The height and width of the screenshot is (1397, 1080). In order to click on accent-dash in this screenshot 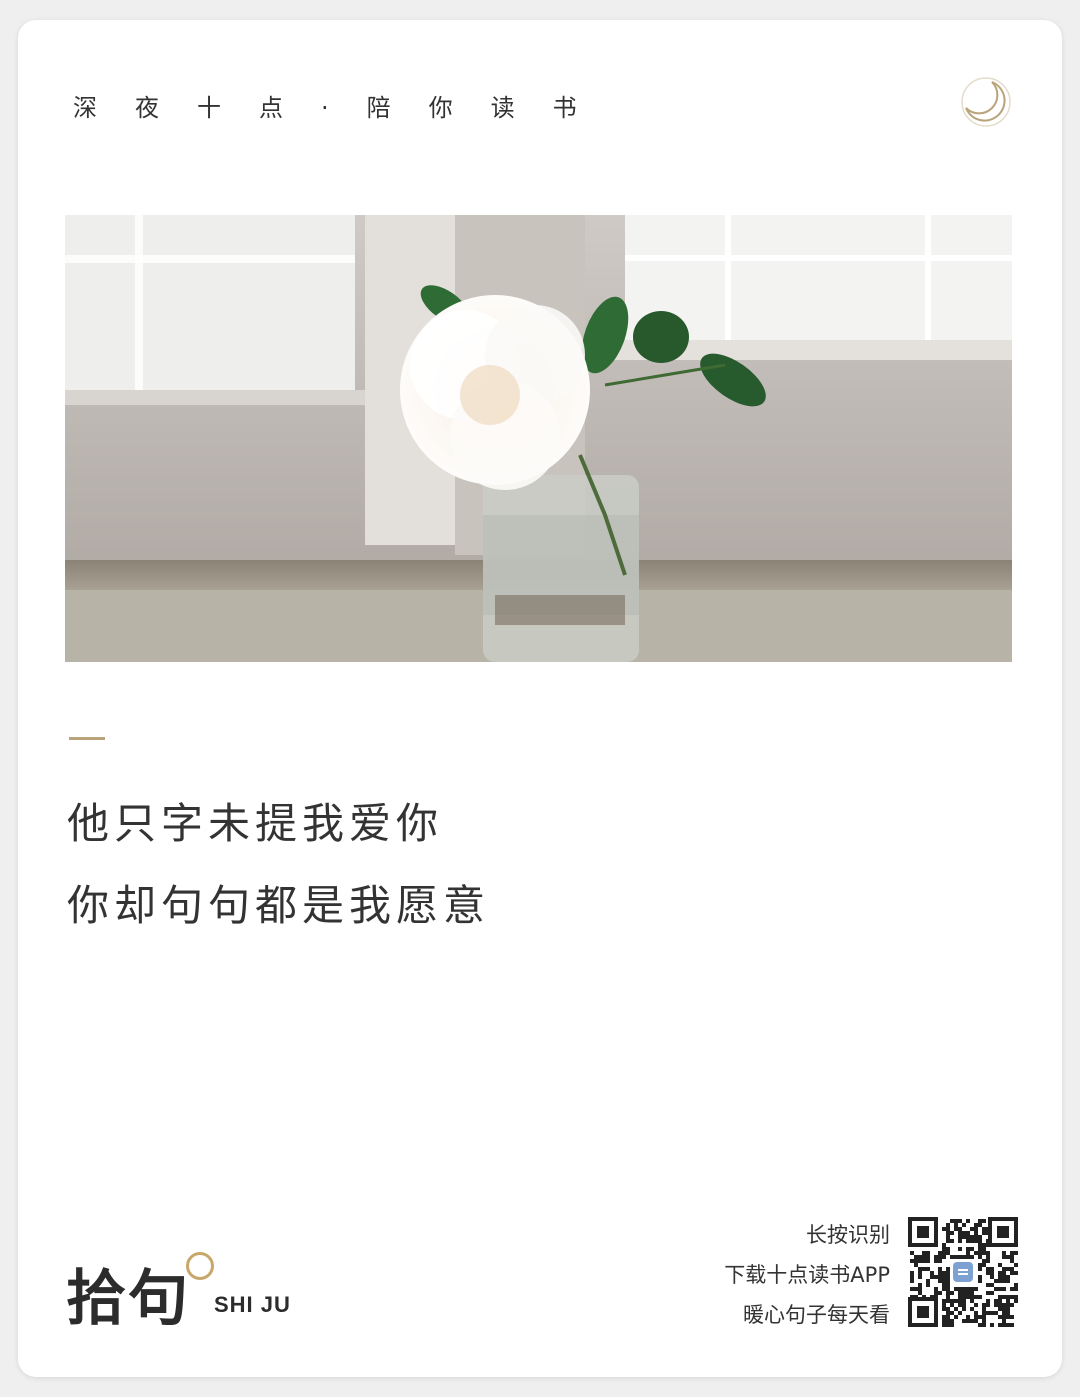, I will do `click(87, 738)`.